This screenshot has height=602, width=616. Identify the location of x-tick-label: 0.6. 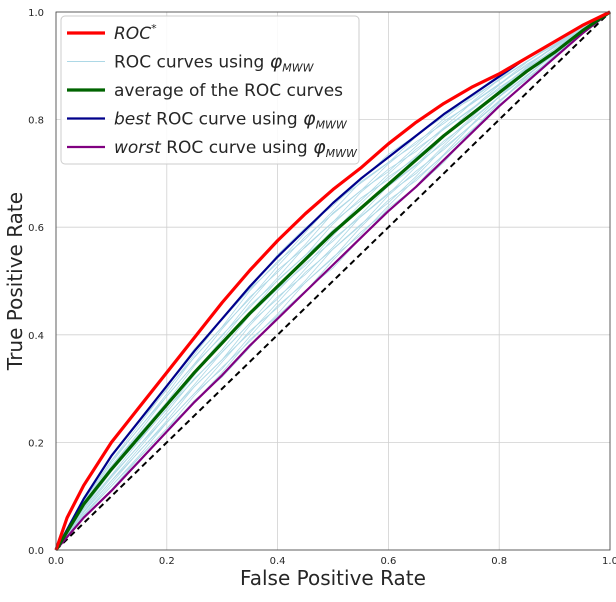
(388, 561).